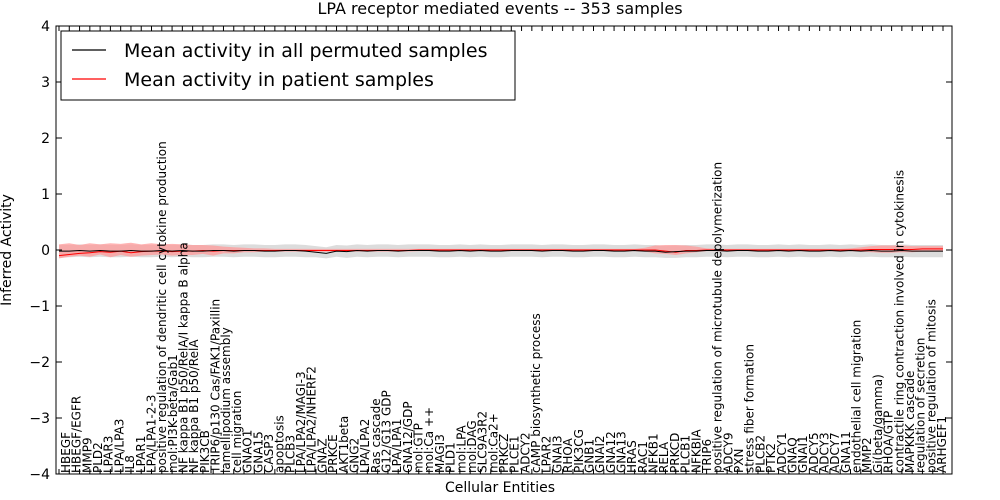 The width and height of the screenshot is (1000, 500). I want to click on x-category-label: NFKB1, so click(654, 453).